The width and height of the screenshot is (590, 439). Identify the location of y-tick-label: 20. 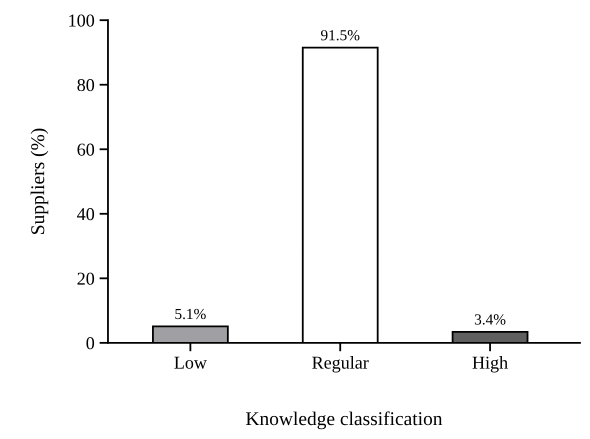
(86, 278).